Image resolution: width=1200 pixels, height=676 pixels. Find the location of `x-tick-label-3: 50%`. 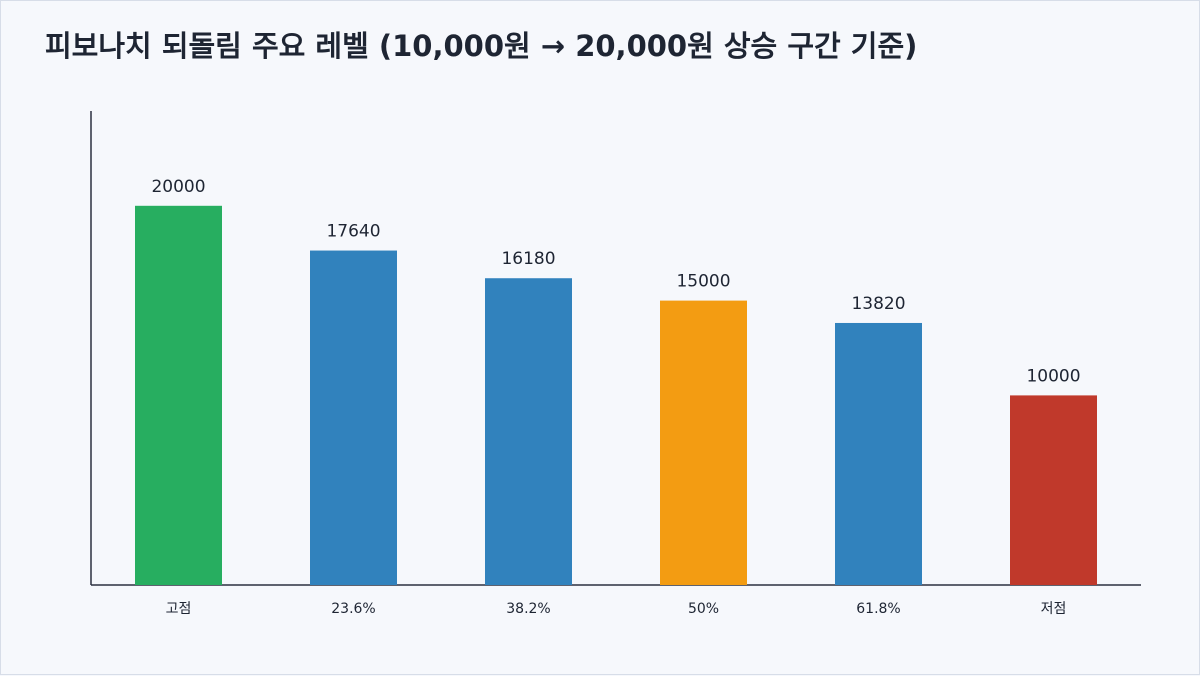

x-tick-label-3: 50% is located at coordinates (703, 609).